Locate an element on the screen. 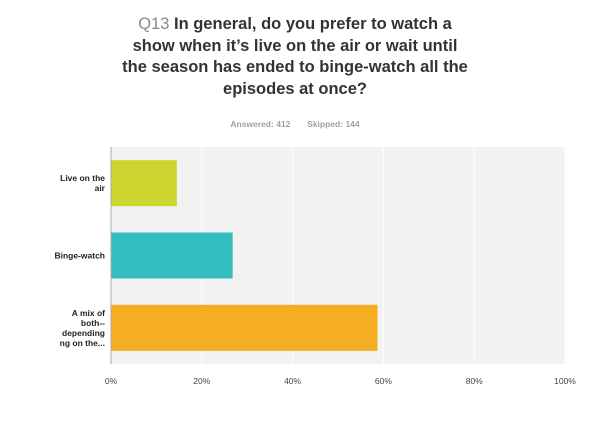 This screenshot has height=428, width=590. category-label-3-line-2: both-- is located at coordinates (93, 323).